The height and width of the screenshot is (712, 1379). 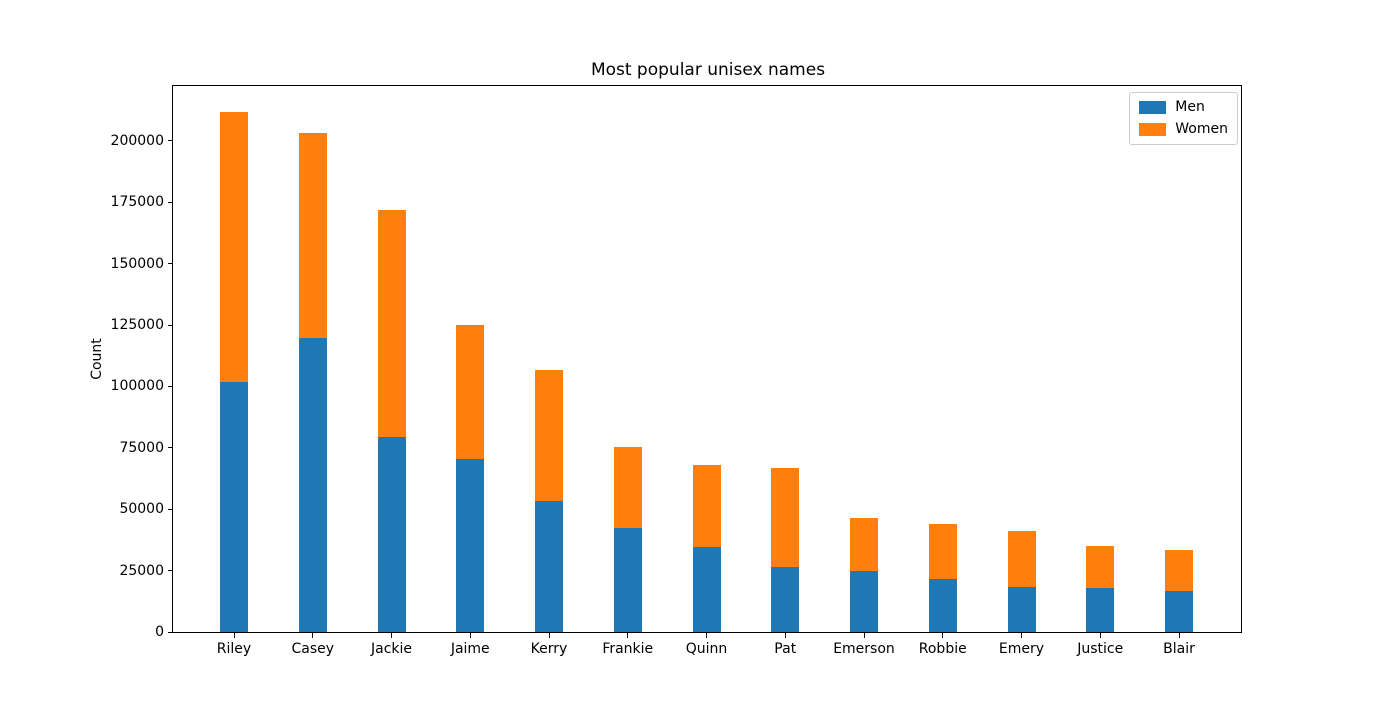 What do you see at coordinates (708, 70) in the screenshot?
I see `chart-title: Most popular unisex names` at bounding box center [708, 70].